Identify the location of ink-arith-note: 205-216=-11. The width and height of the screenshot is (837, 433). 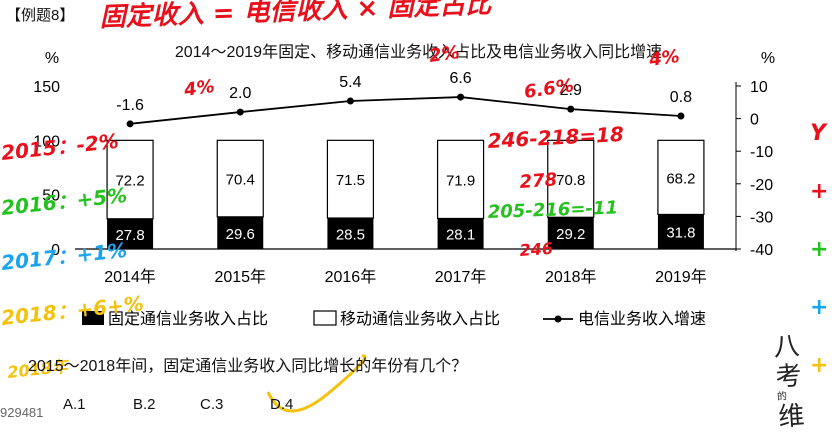
(552, 210).